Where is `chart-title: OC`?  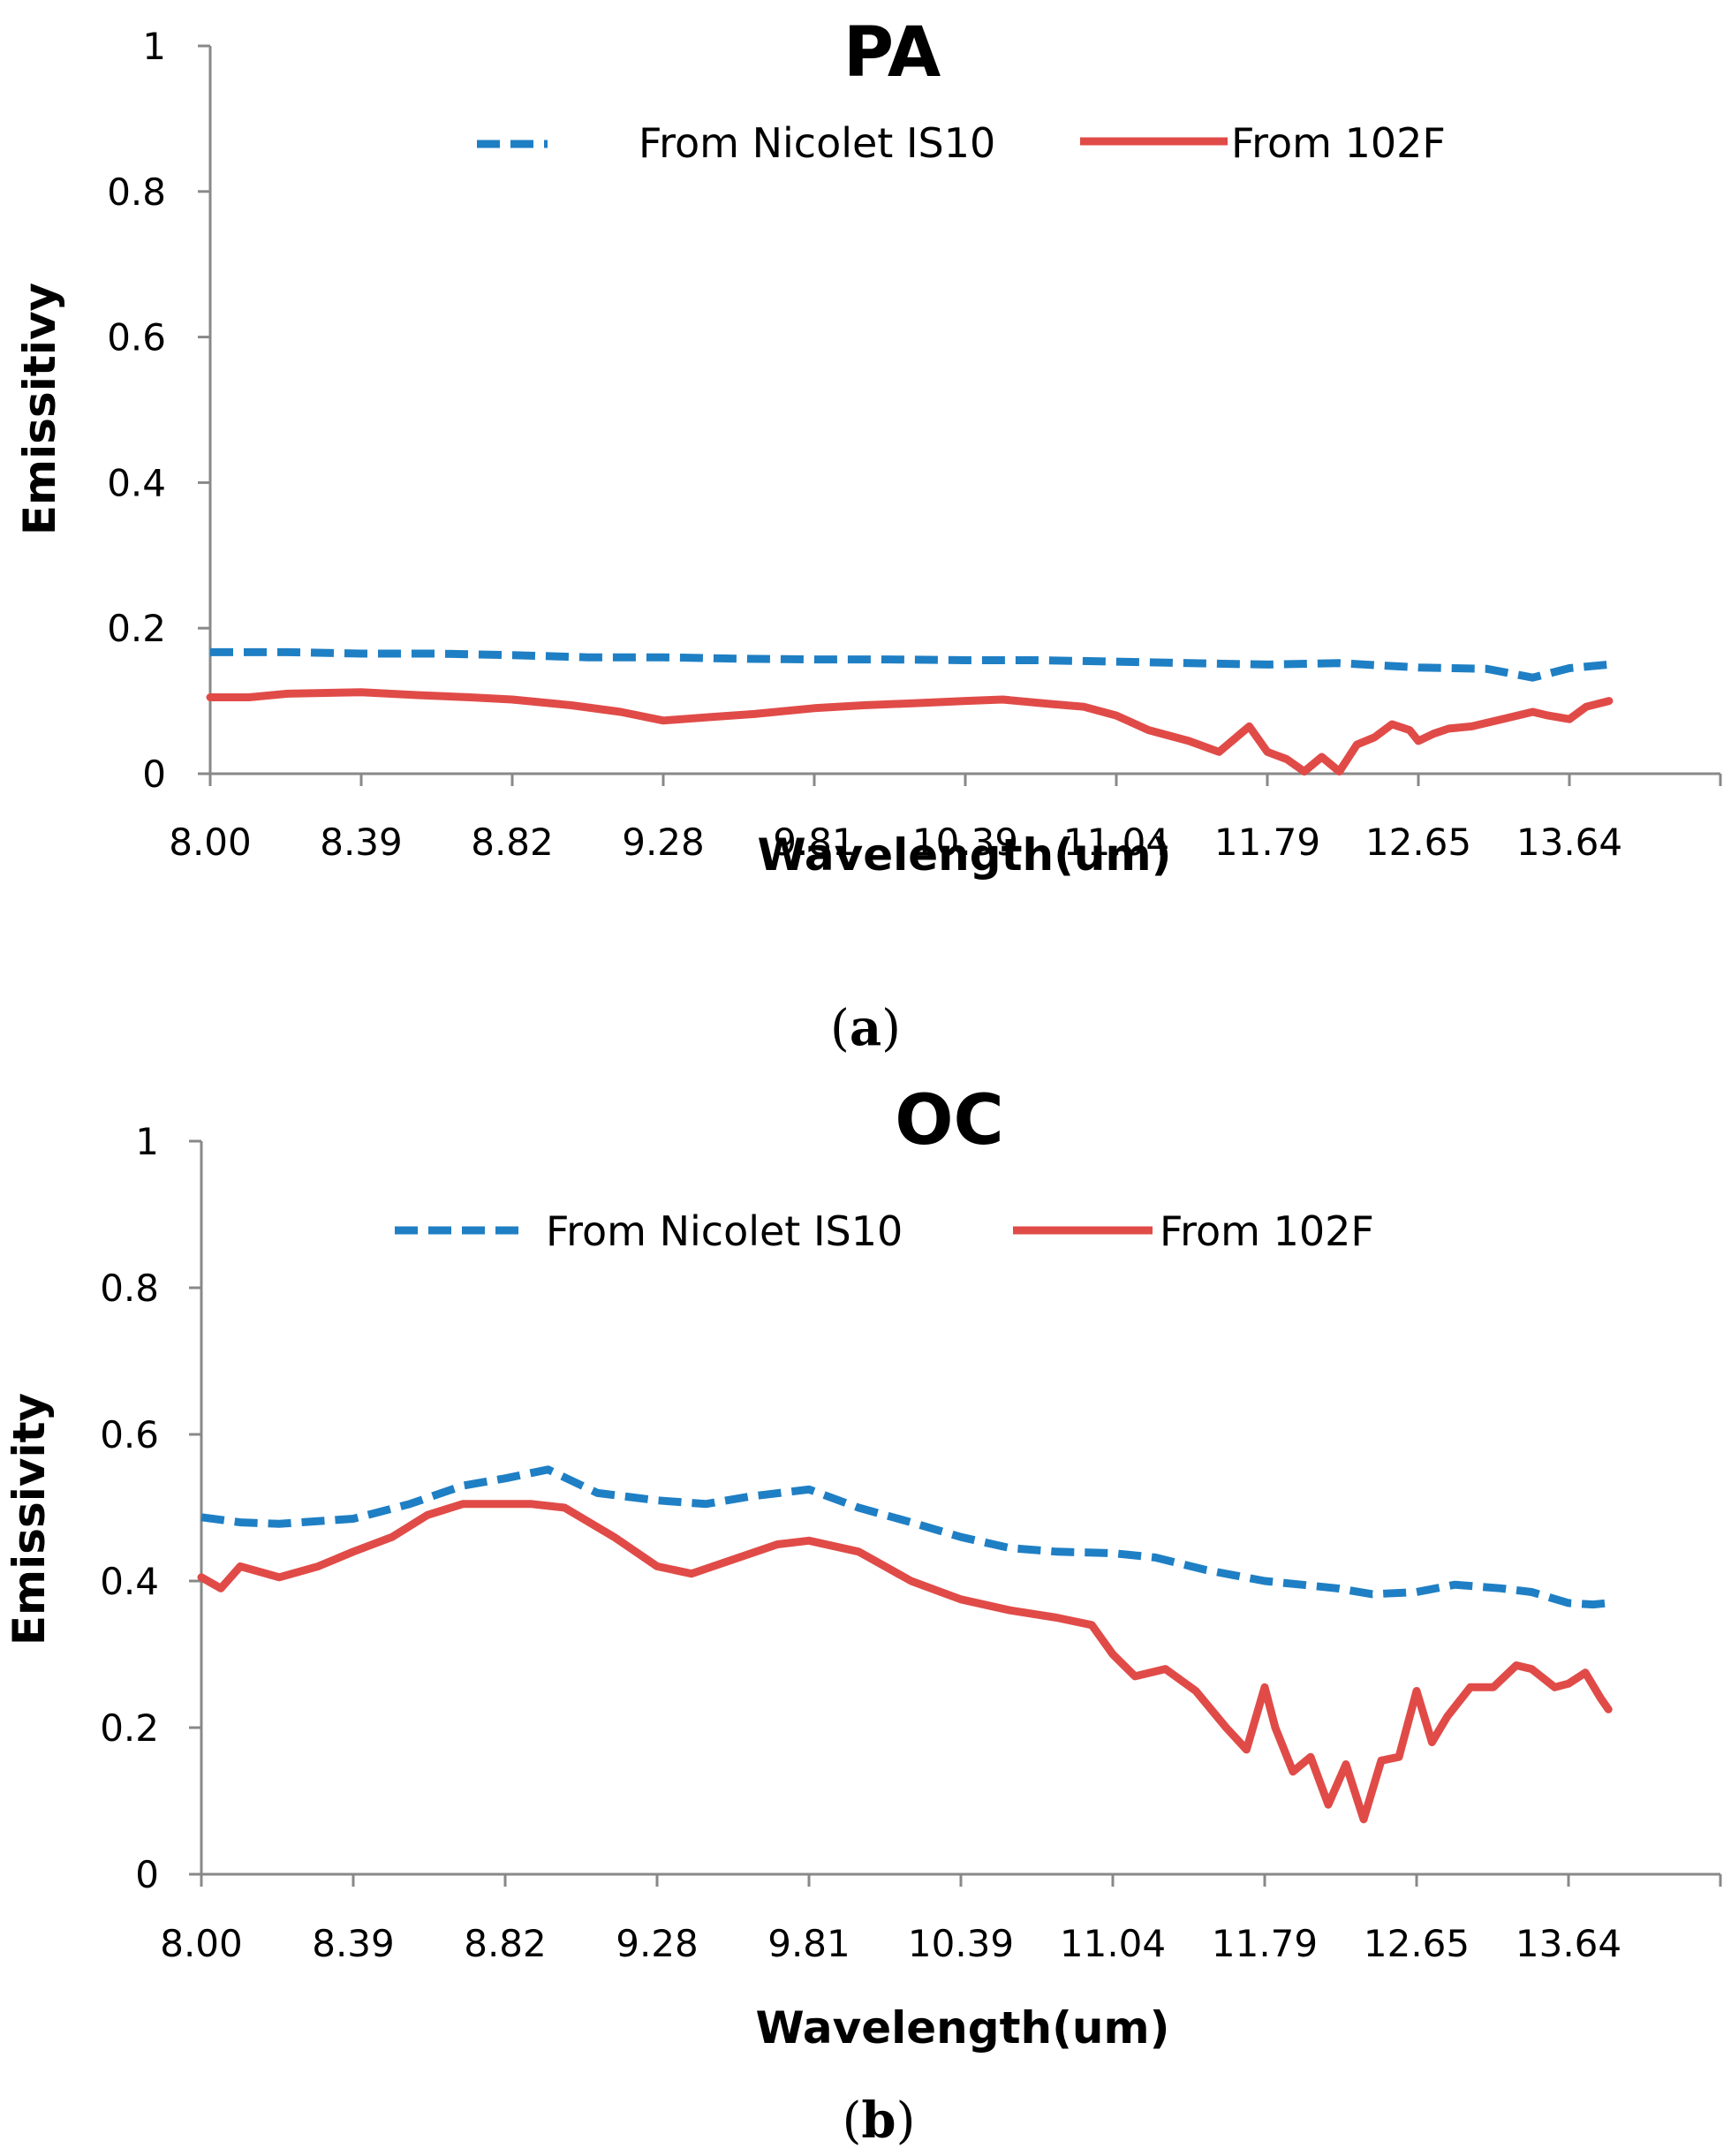 chart-title: OC is located at coordinates (949, 1121).